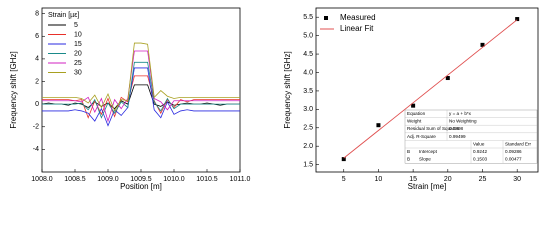 This screenshot has width=544, height=240. Describe the element at coordinates (308, 17) in the screenshot. I see `y-tick-label: 5.5` at that location.